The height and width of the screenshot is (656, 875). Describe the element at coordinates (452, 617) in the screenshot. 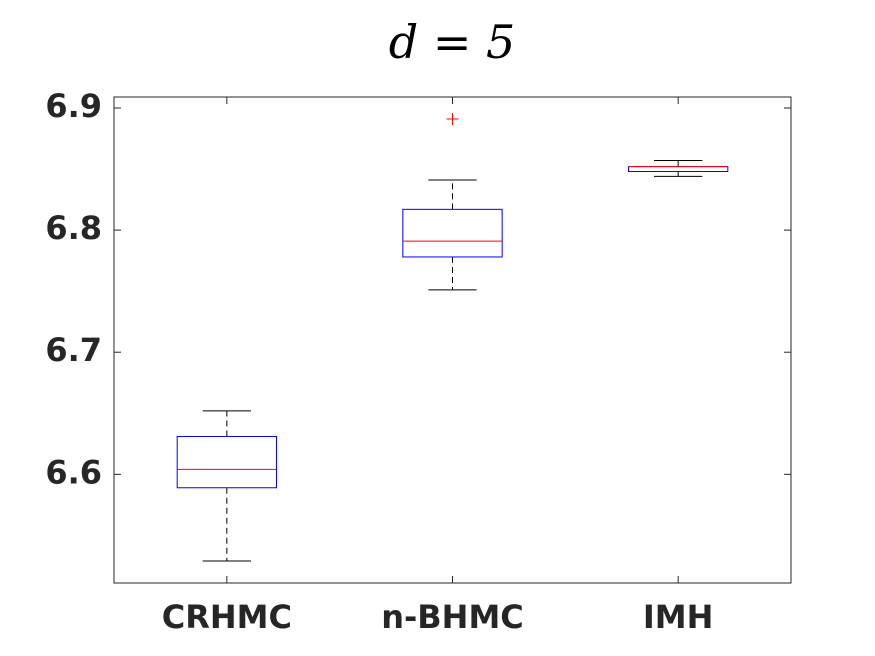

I see `x-tick-label: n-BHMC` at that location.